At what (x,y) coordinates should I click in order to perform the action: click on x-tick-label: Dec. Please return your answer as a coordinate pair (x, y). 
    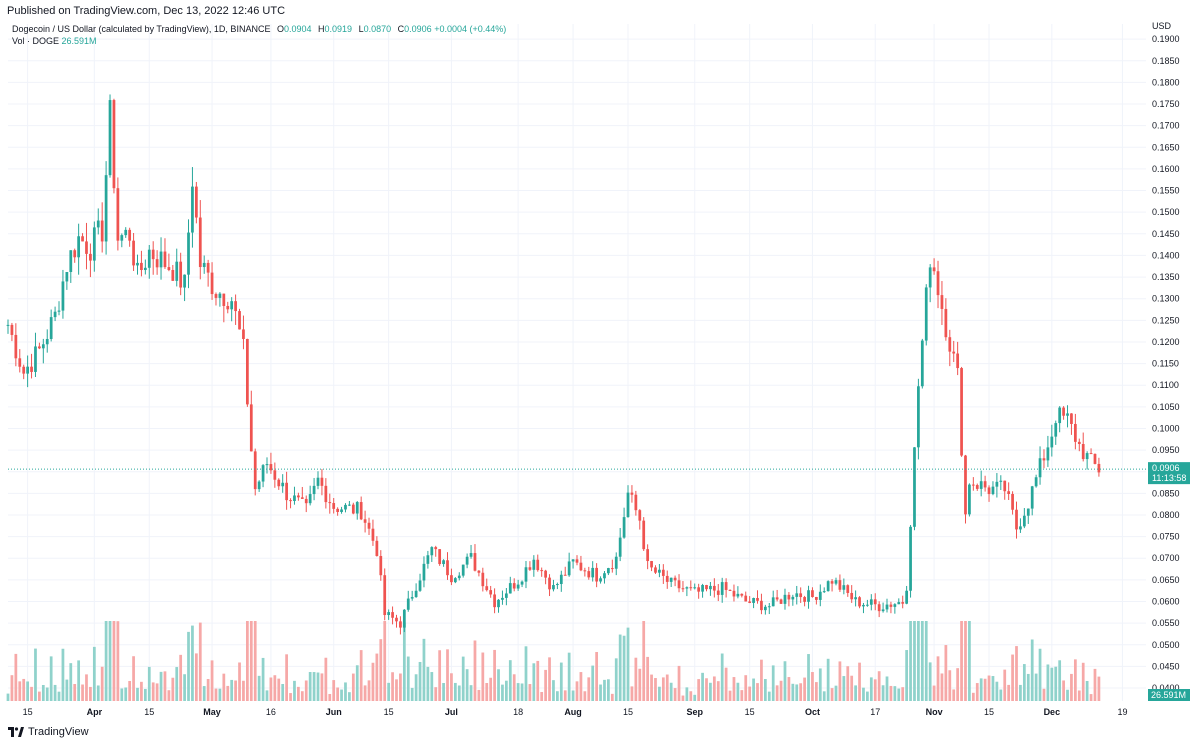
    Looking at the image, I should click on (1052, 712).